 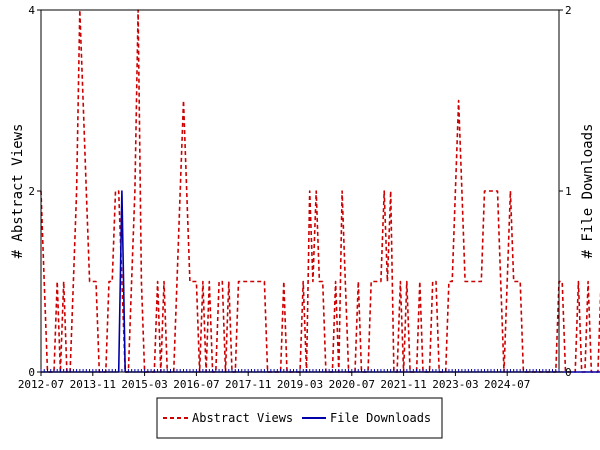 I want to click on y-right-tick-label: 0, so click(x=568, y=372).